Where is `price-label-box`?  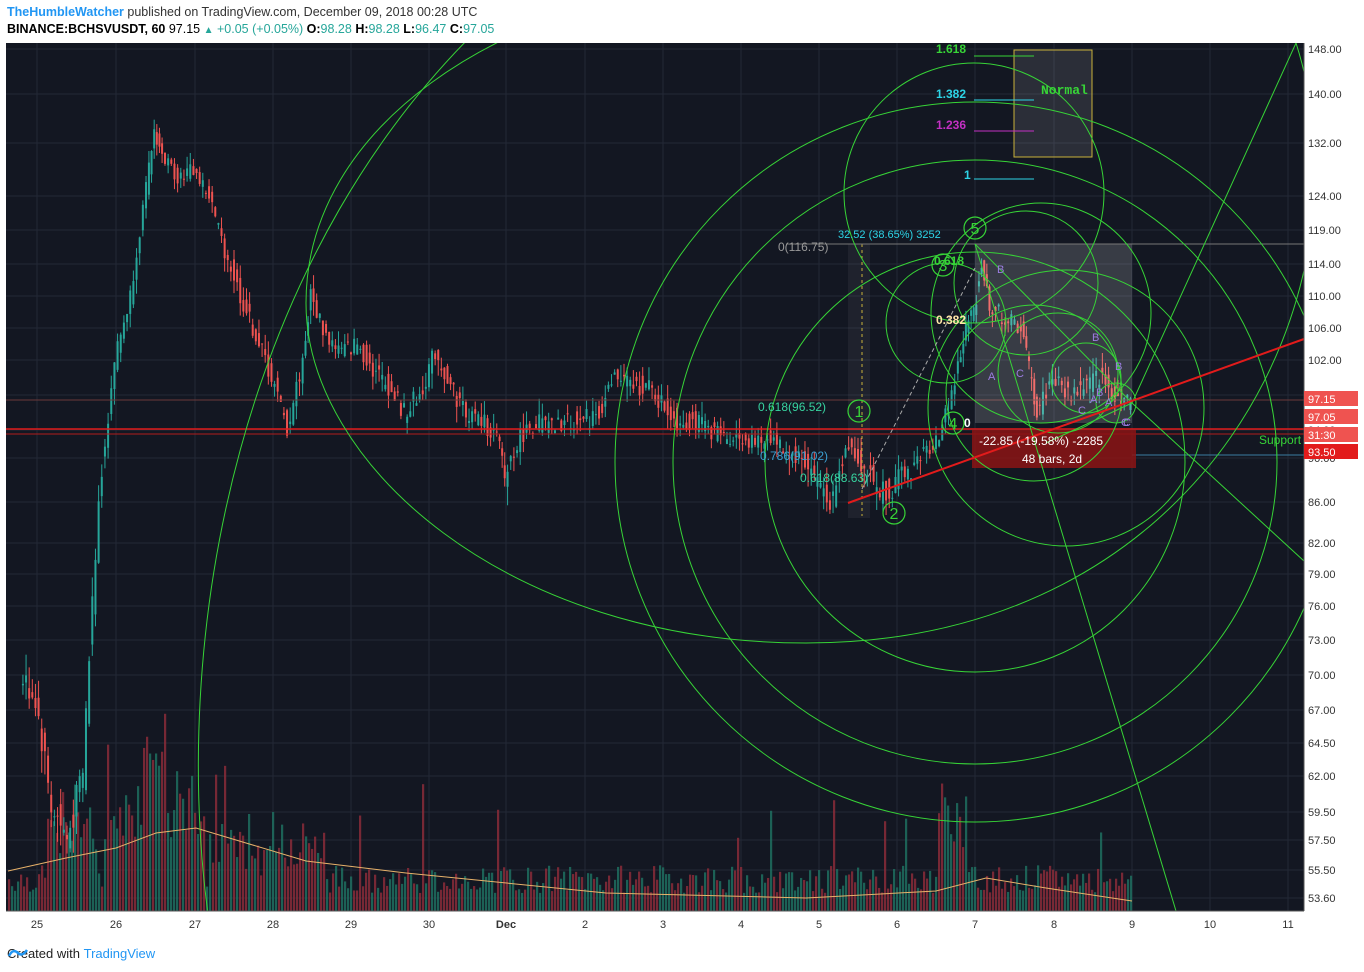 price-label-box is located at coordinates (1331, 416).